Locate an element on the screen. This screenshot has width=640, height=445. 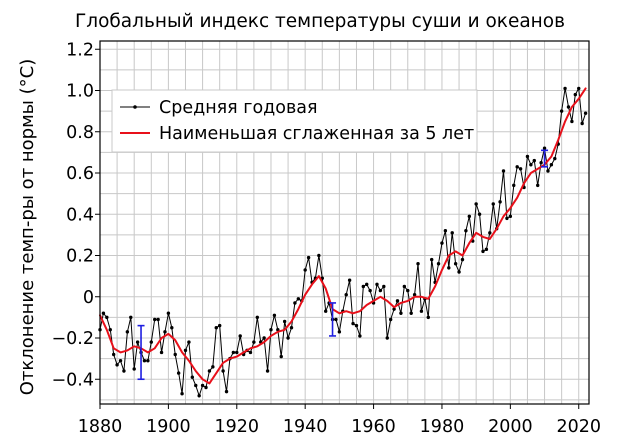
y-tick-label: 0 is located at coordinates (88, 298).